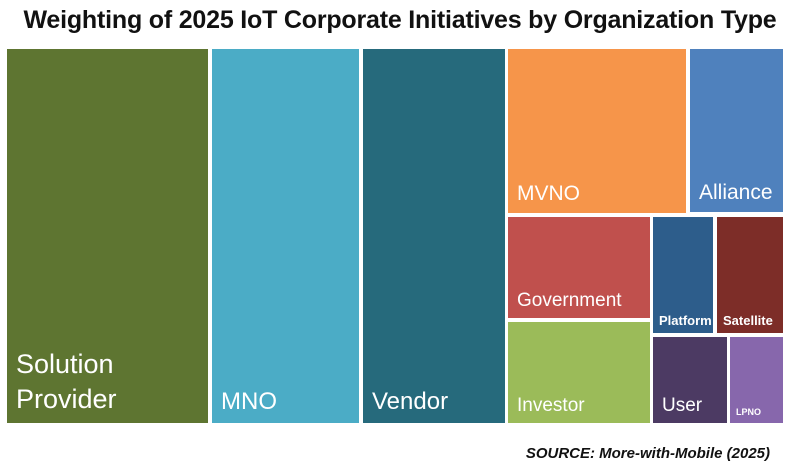 This screenshot has height=474, width=800. What do you see at coordinates (579, 372) in the screenshot?
I see `treemap-cell-investor: Investor` at bounding box center [579, 372].